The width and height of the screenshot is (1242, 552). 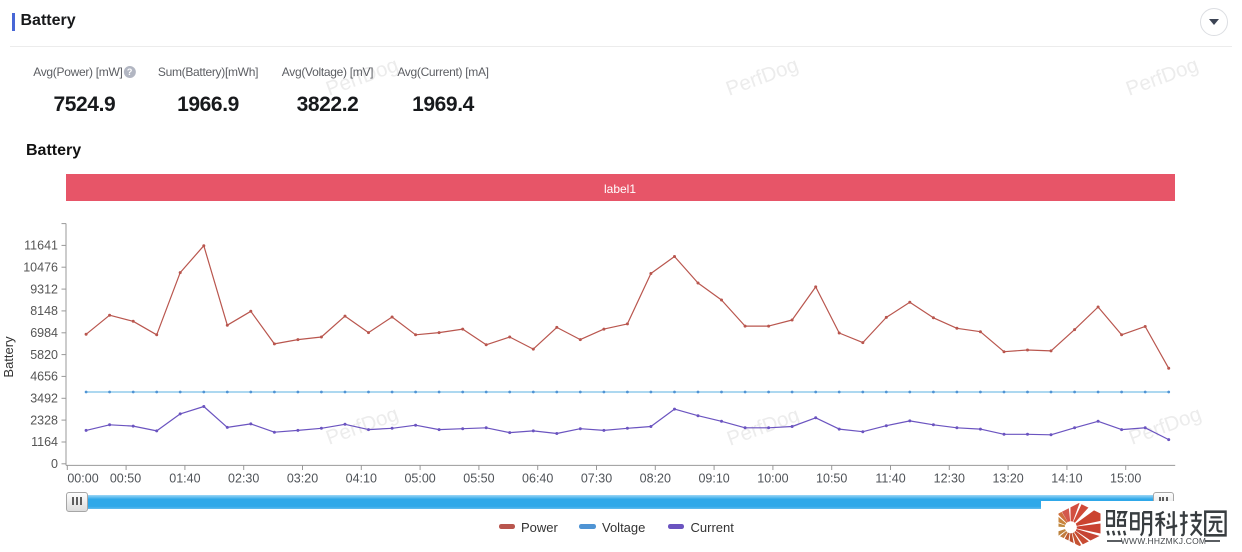 What do you see at coordinates (41, 246) in the screenshot?
I see `svg-text: 11641` at bounding box center [41, 246].